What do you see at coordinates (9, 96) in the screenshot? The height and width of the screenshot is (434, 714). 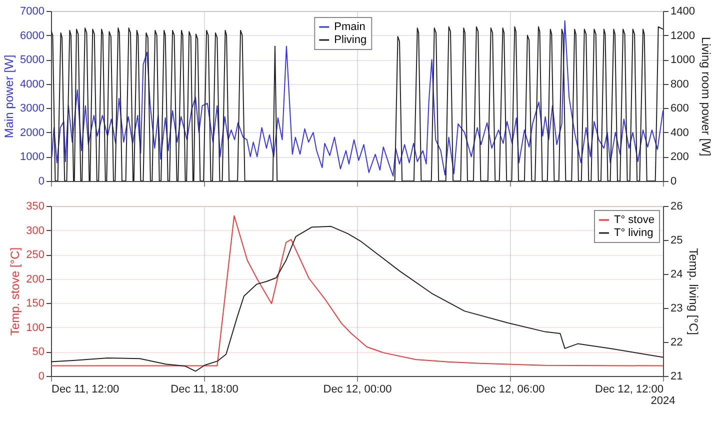 I see `y-axis-title: Main power [W]` at bounding box center [9, 96].